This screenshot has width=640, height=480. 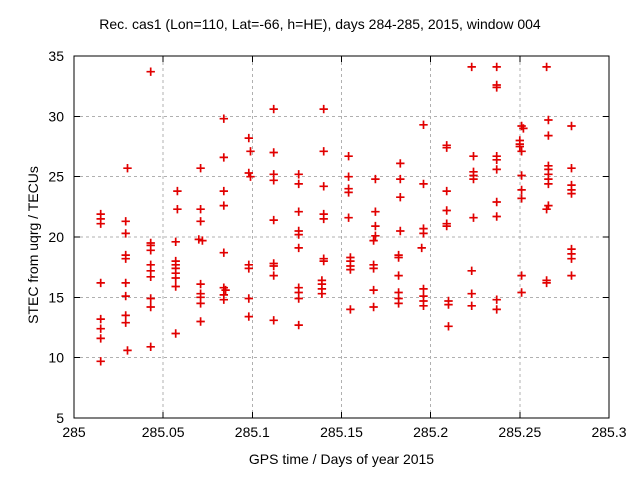 I want to click on y-tick-label: 5, so click(x=60, y=418).